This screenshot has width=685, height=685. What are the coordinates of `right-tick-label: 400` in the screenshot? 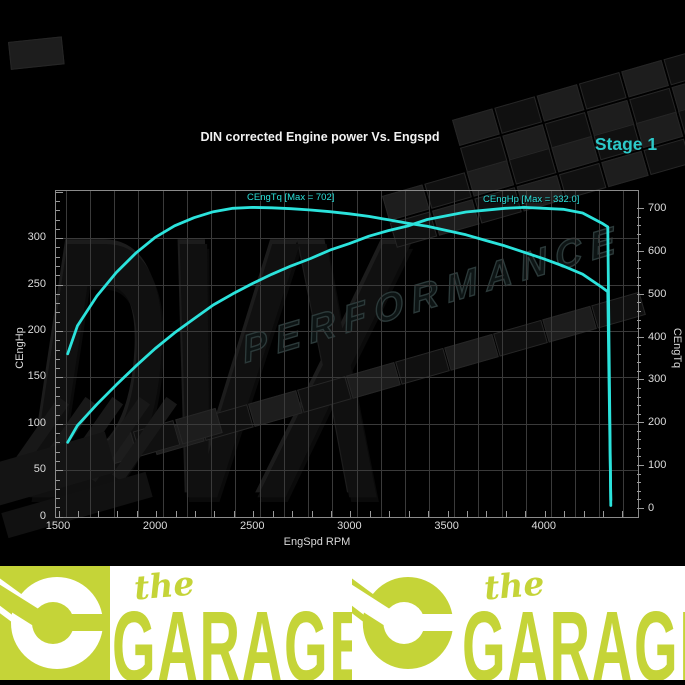 It's located at (657, 336).